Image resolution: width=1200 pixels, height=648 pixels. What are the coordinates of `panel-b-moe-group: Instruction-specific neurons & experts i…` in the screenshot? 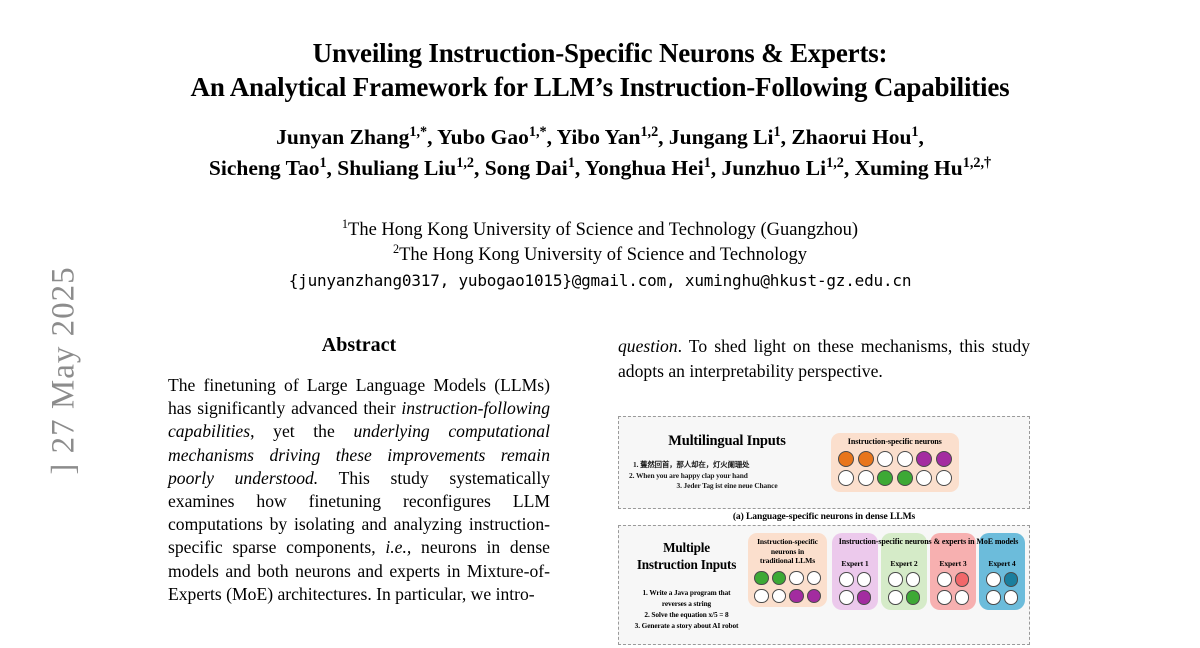 It's located at (928, 571).